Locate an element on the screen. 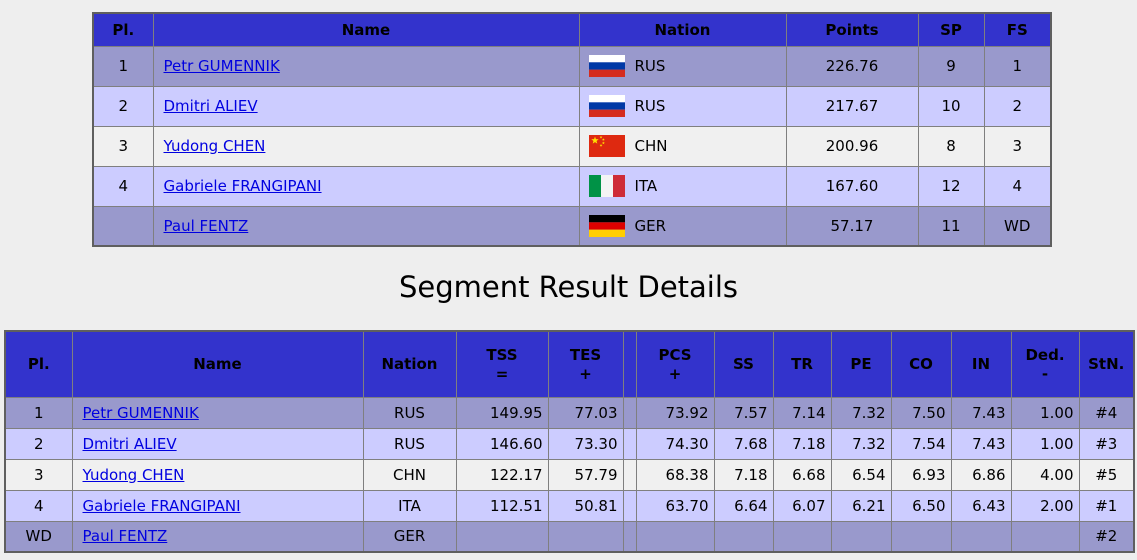 This screenshot has height=560, width=1137. header-sub-label: + is located at coordinates (585, 374).